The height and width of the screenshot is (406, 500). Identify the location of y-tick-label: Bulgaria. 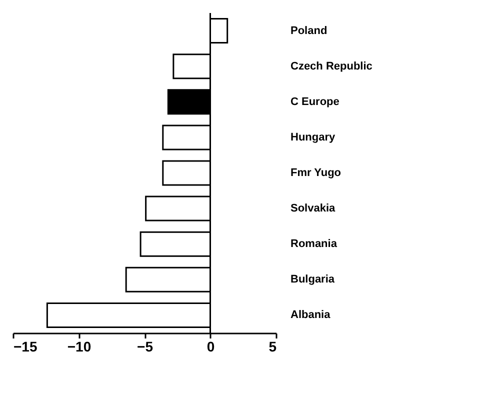
(313, 280).